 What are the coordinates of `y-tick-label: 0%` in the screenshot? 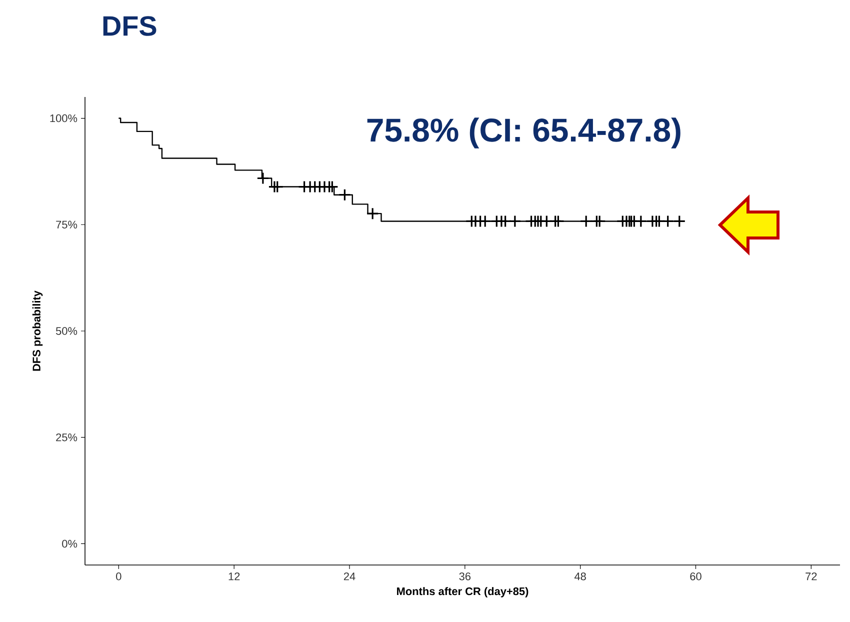 It's located at (70, 544).